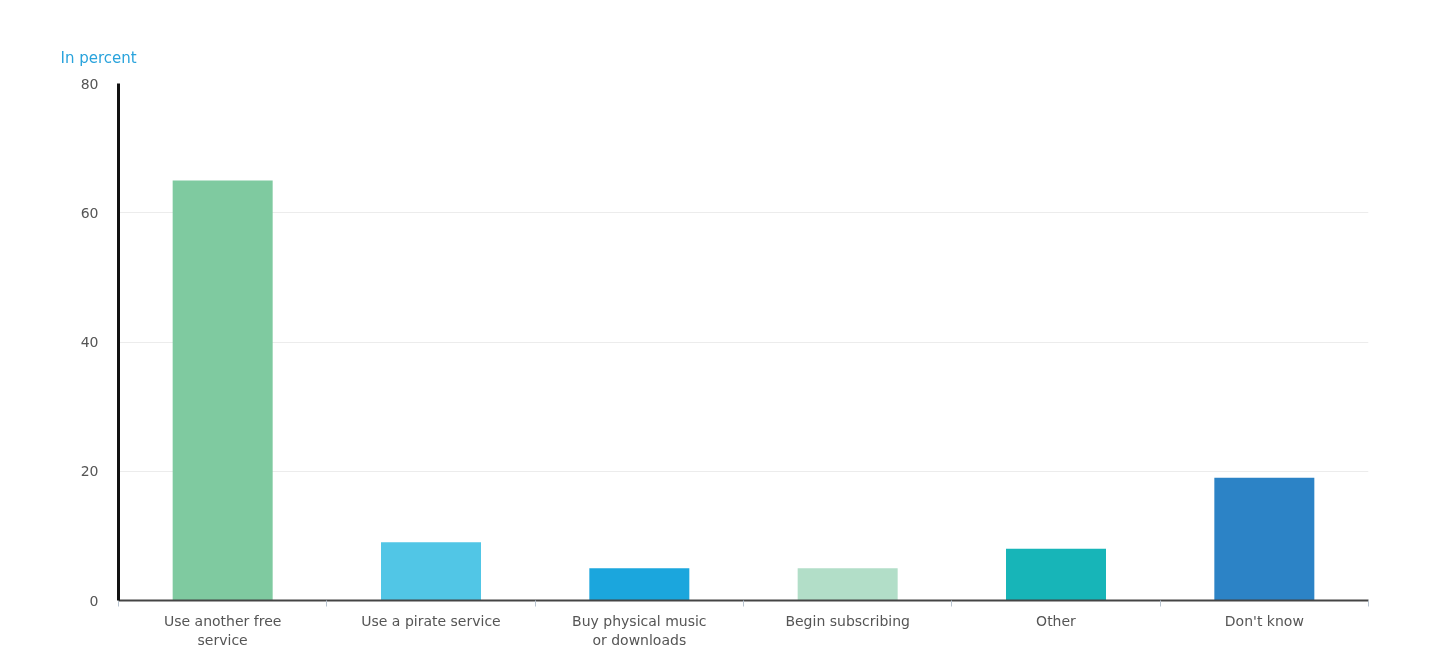  What do you see at coordinates (89, 83) in the screenshot?
I see `y-tick-label: 80` at bounding box center [89, 83].